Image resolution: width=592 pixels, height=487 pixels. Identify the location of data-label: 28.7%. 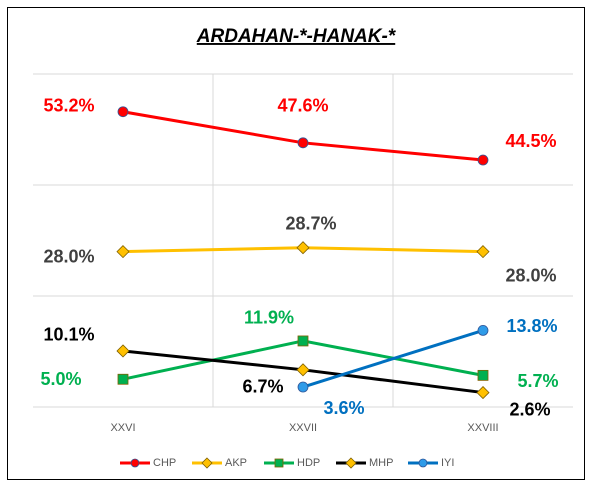
(310, 223).